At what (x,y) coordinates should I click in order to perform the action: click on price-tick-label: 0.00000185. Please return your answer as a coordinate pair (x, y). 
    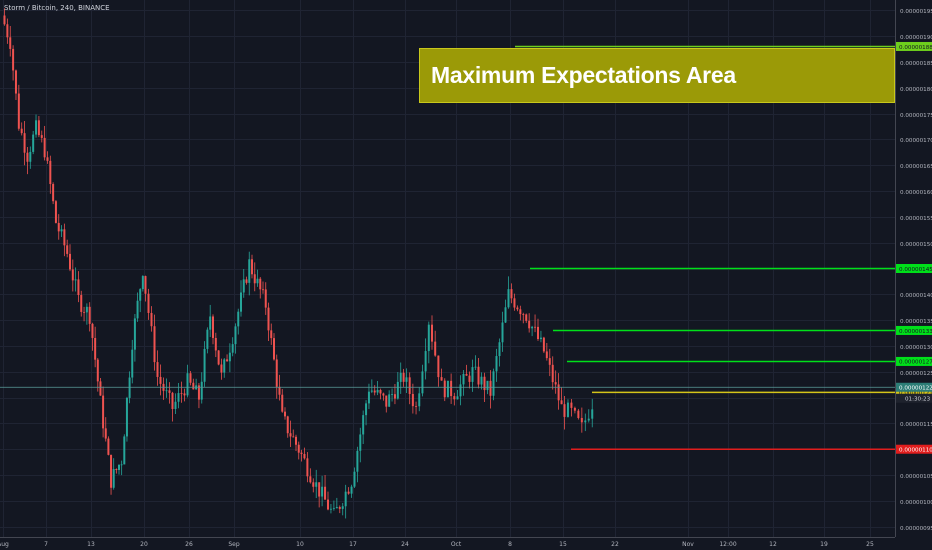
    Looking at the image, I should click on (916, 64).